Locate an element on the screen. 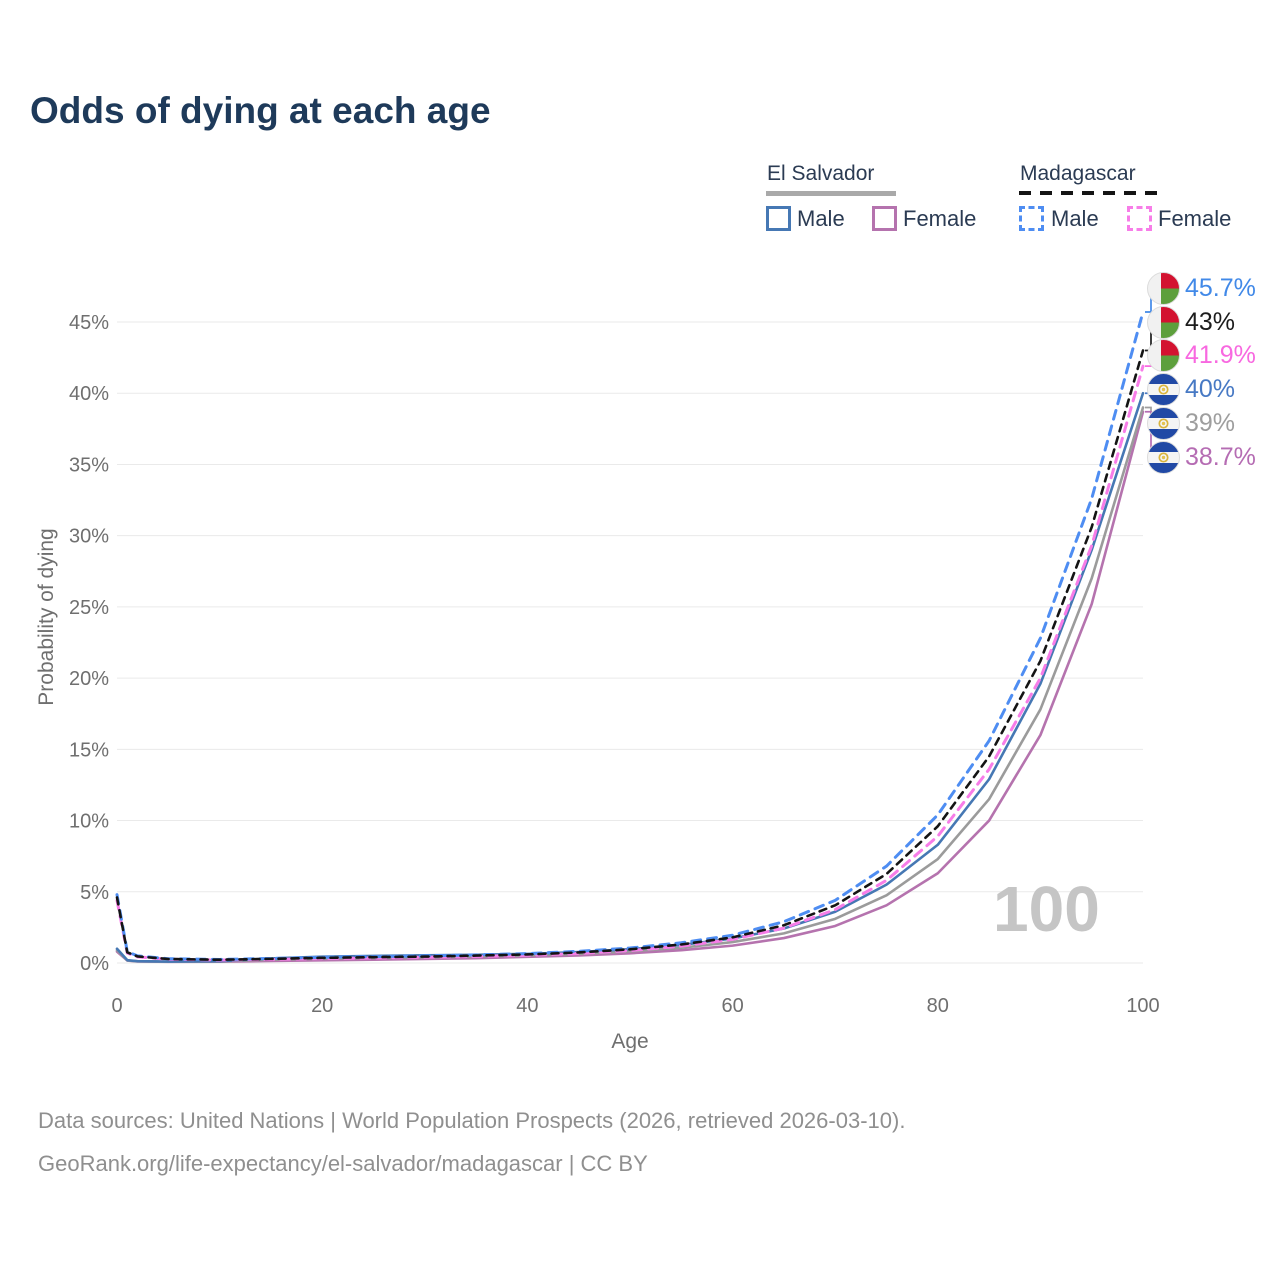 Image resolution: width=1280 pixels, height=1280 pixels. end-label-row-4: 39% is located at coordinates (1191, 423).